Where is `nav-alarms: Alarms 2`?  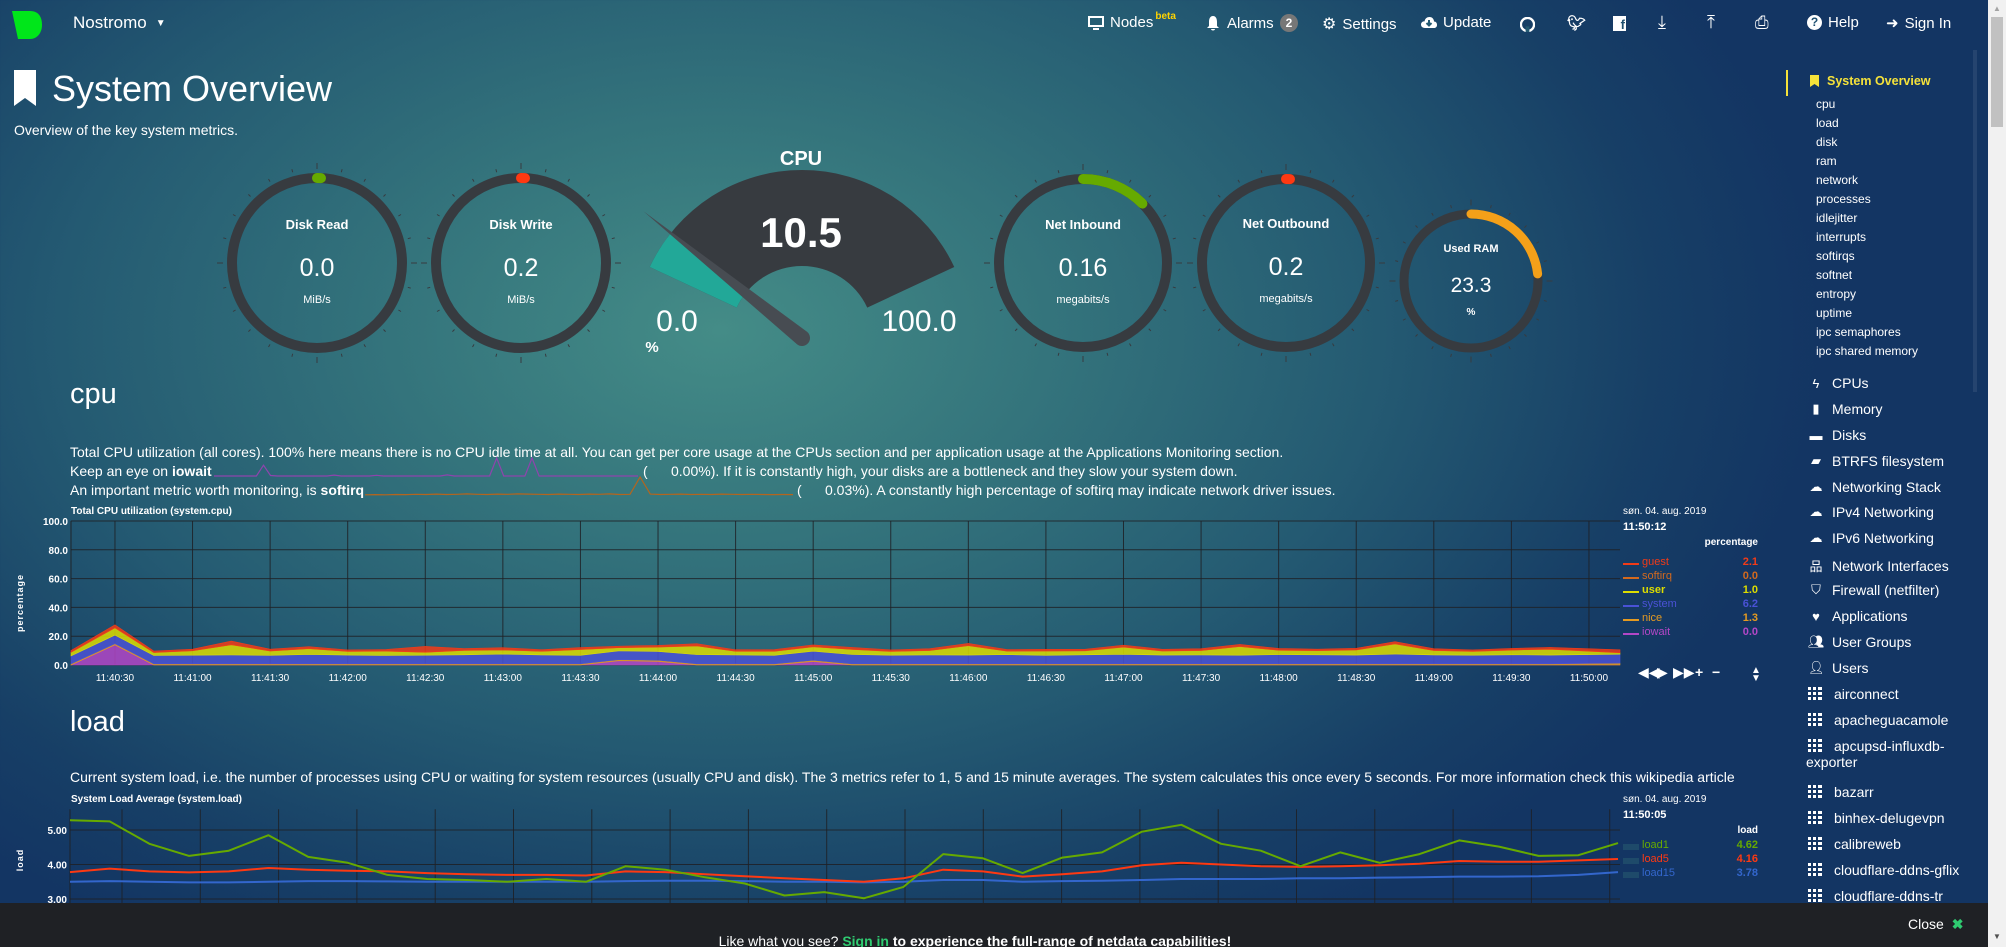 nav-alarms: Alarms 2 is located at coordinates (1252, 23).